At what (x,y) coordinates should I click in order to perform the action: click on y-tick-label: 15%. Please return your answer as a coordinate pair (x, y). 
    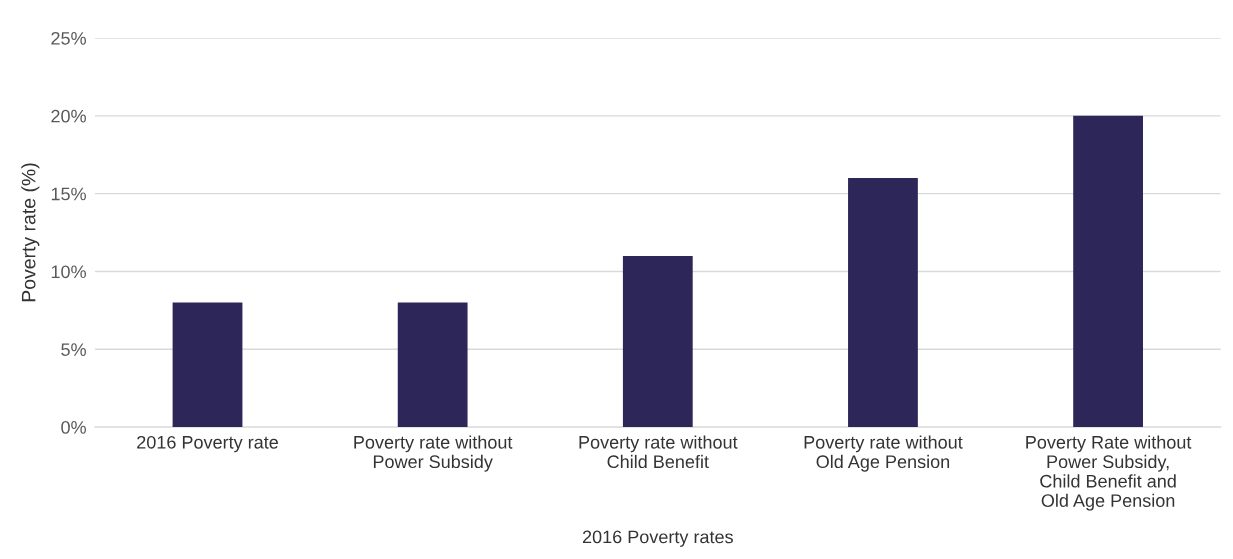
    Looking at the image, I should click on (68, 194).